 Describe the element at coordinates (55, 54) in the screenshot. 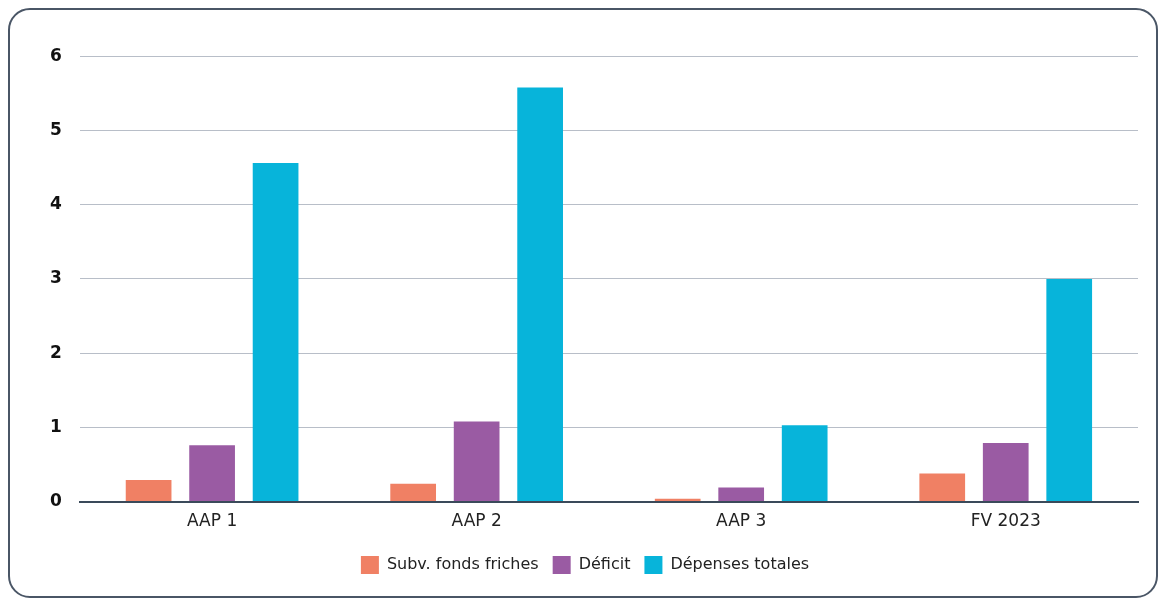

I see `y-tick-label: 6` at that location.